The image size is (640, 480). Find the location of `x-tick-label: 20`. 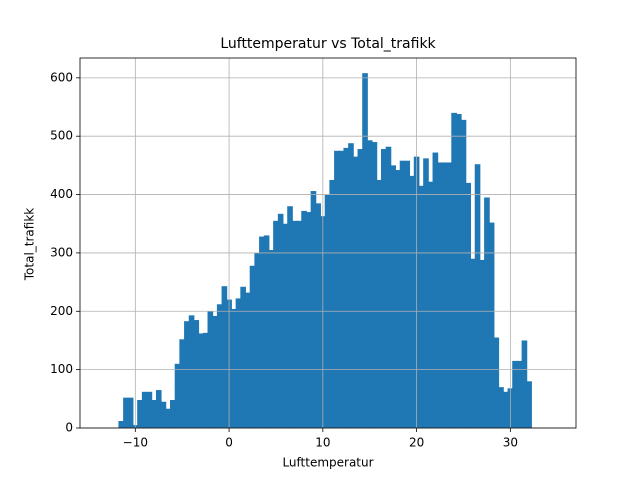

x-tick-label: 20 is located at coordinates (416, 443).